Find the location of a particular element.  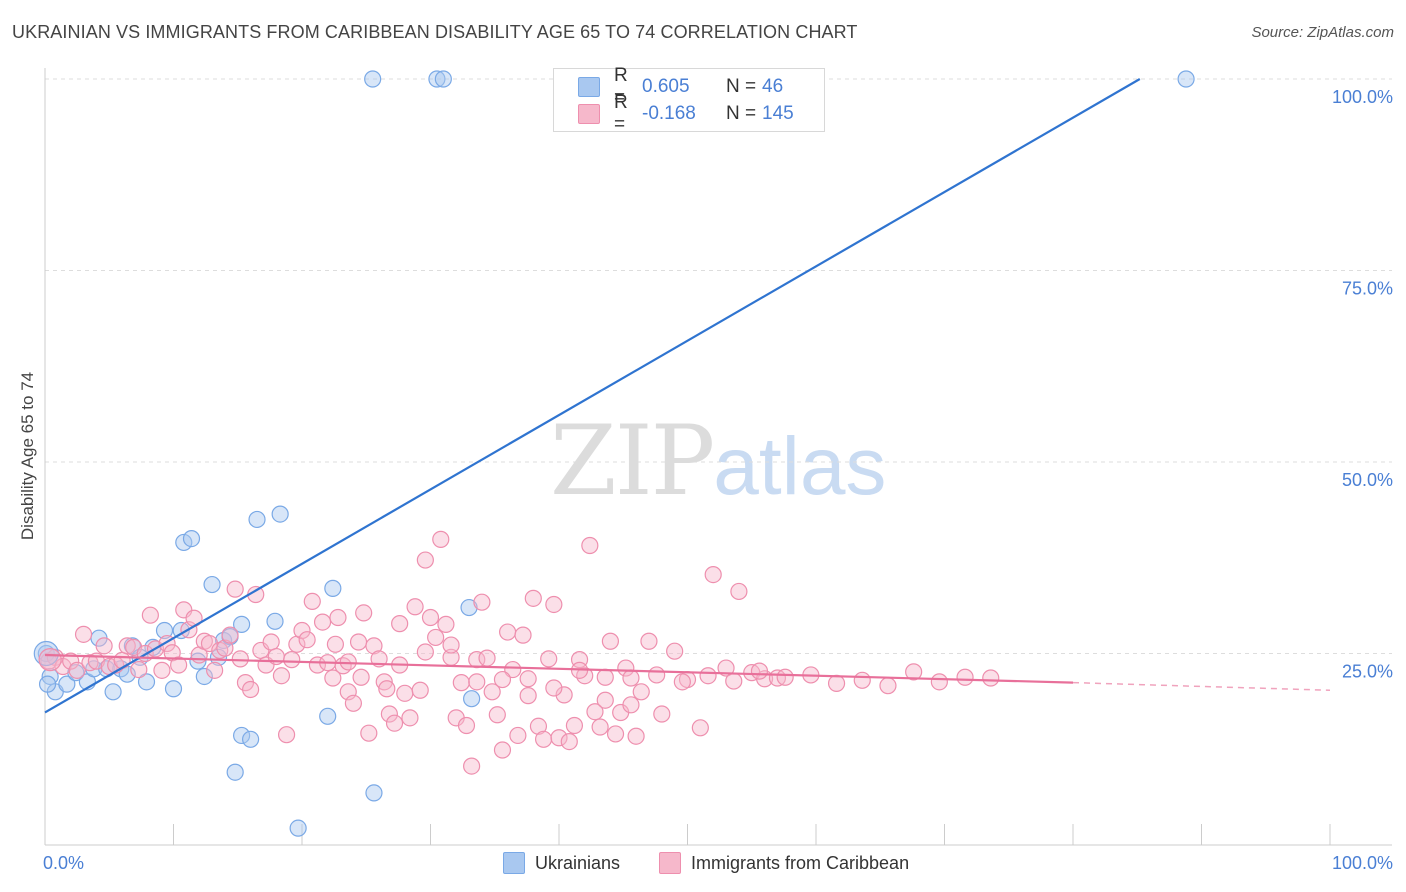

x-tick-label: 0.0% is located at coordinates (63, 863).